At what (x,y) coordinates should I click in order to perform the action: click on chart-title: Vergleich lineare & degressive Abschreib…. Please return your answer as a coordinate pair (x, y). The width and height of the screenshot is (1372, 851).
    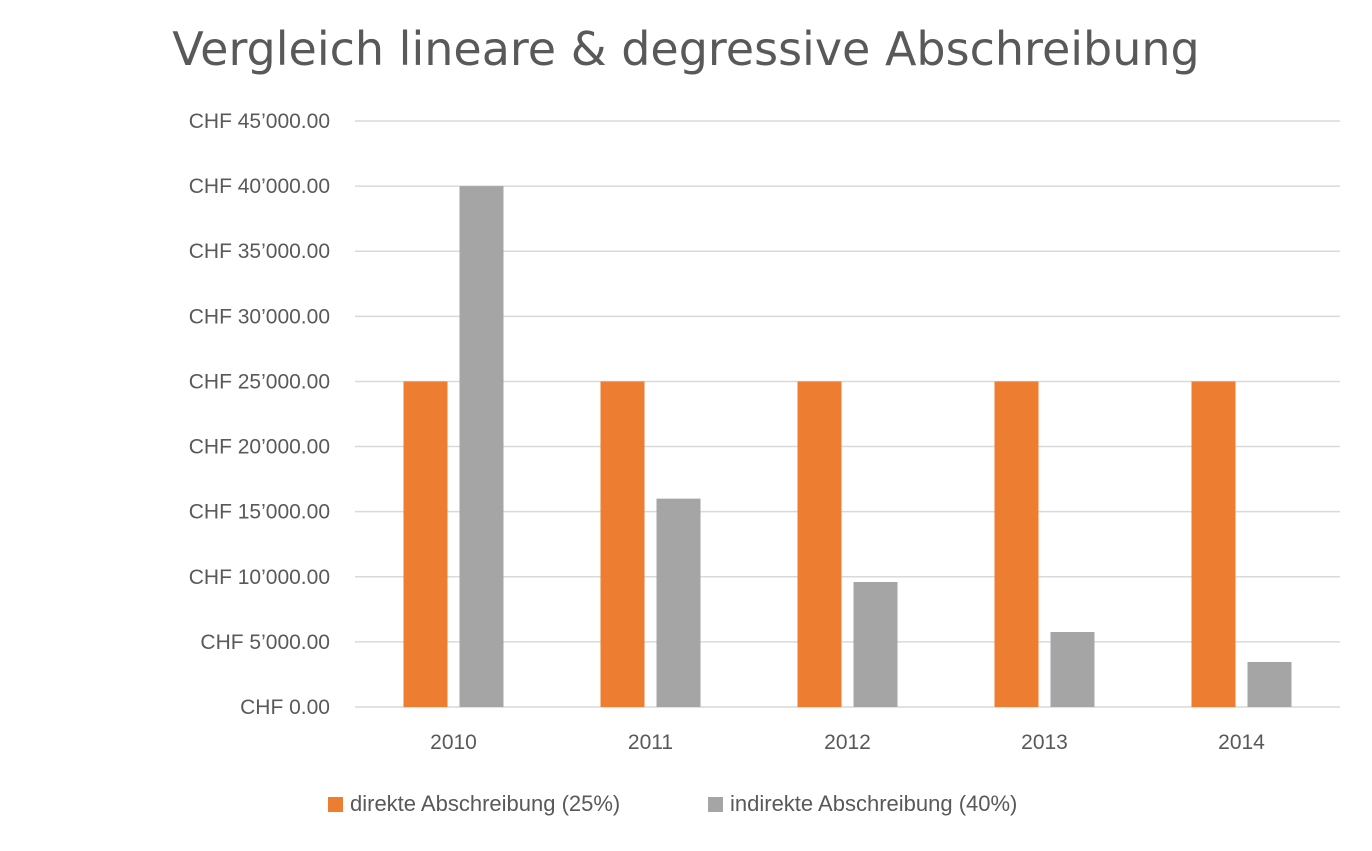
    Looking at the image, I should click on (686, 49).